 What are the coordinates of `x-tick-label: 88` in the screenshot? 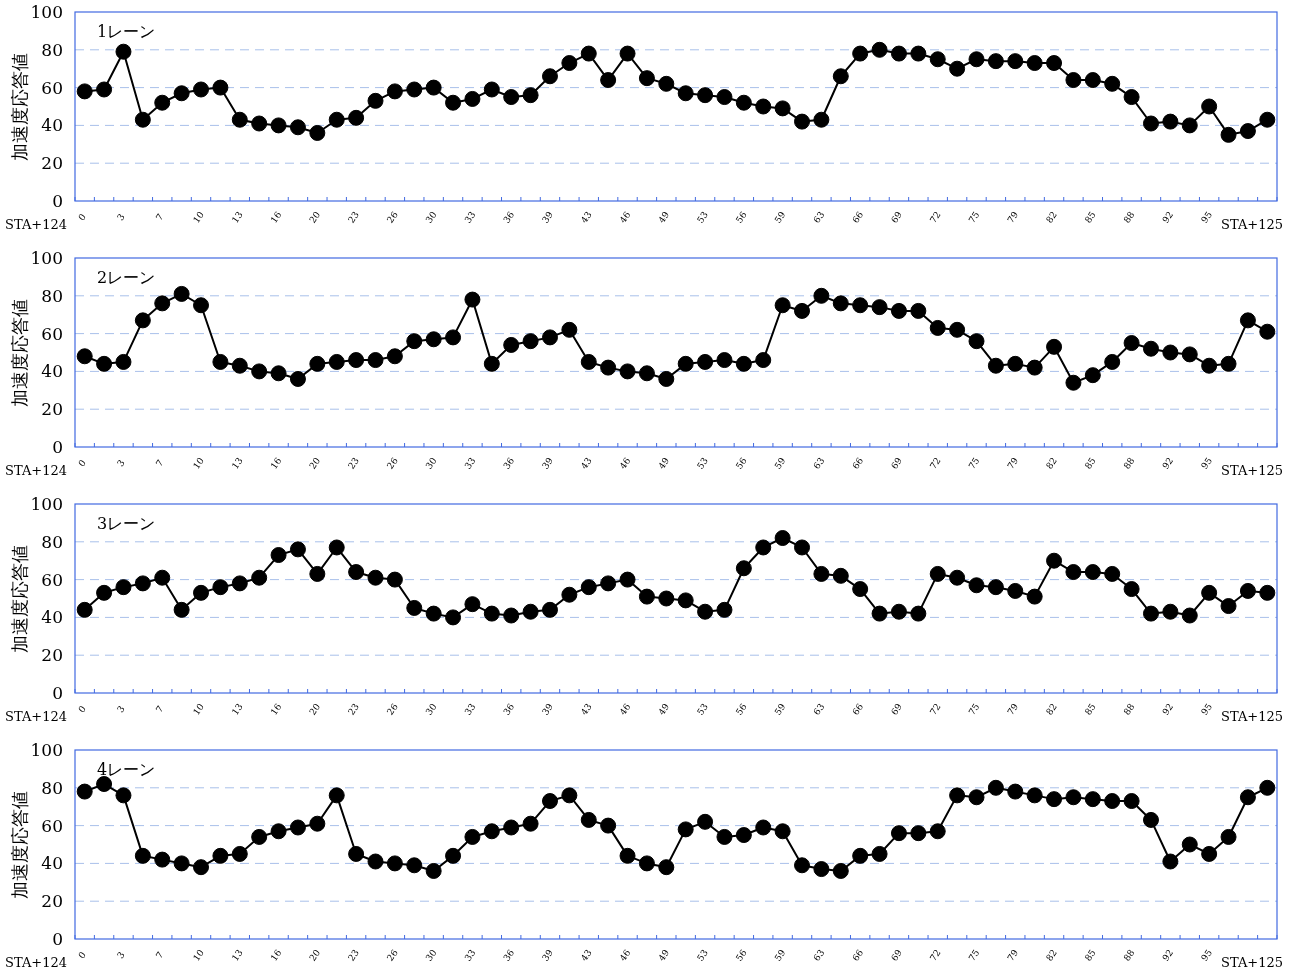 It's located at (1129, 955).